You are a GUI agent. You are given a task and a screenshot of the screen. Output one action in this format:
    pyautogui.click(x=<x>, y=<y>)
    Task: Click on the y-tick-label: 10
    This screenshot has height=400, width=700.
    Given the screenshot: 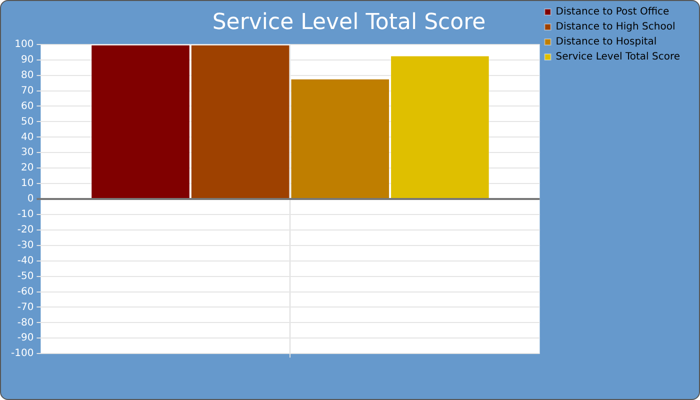 What is the action you would take?
    pyautogui.click(x=27, y=184)
    